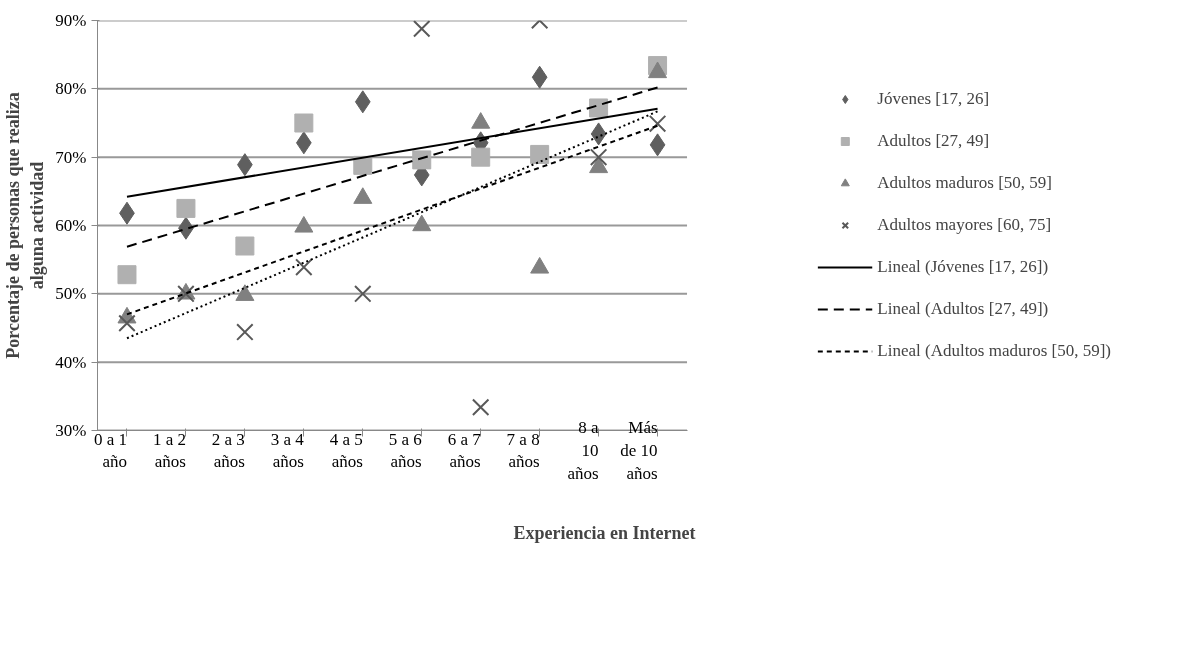 This screenshot has height=653, width=1177. Describe the element at coordinates (464, 450) in the screenshot. I see `x-tick-label: 6 a 7 años` at that location.